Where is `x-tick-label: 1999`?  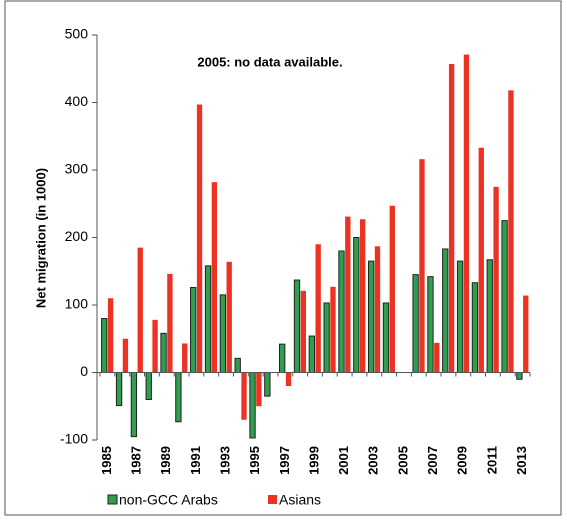
x-tick-label: 1999 is located at coordinates (313, 460).